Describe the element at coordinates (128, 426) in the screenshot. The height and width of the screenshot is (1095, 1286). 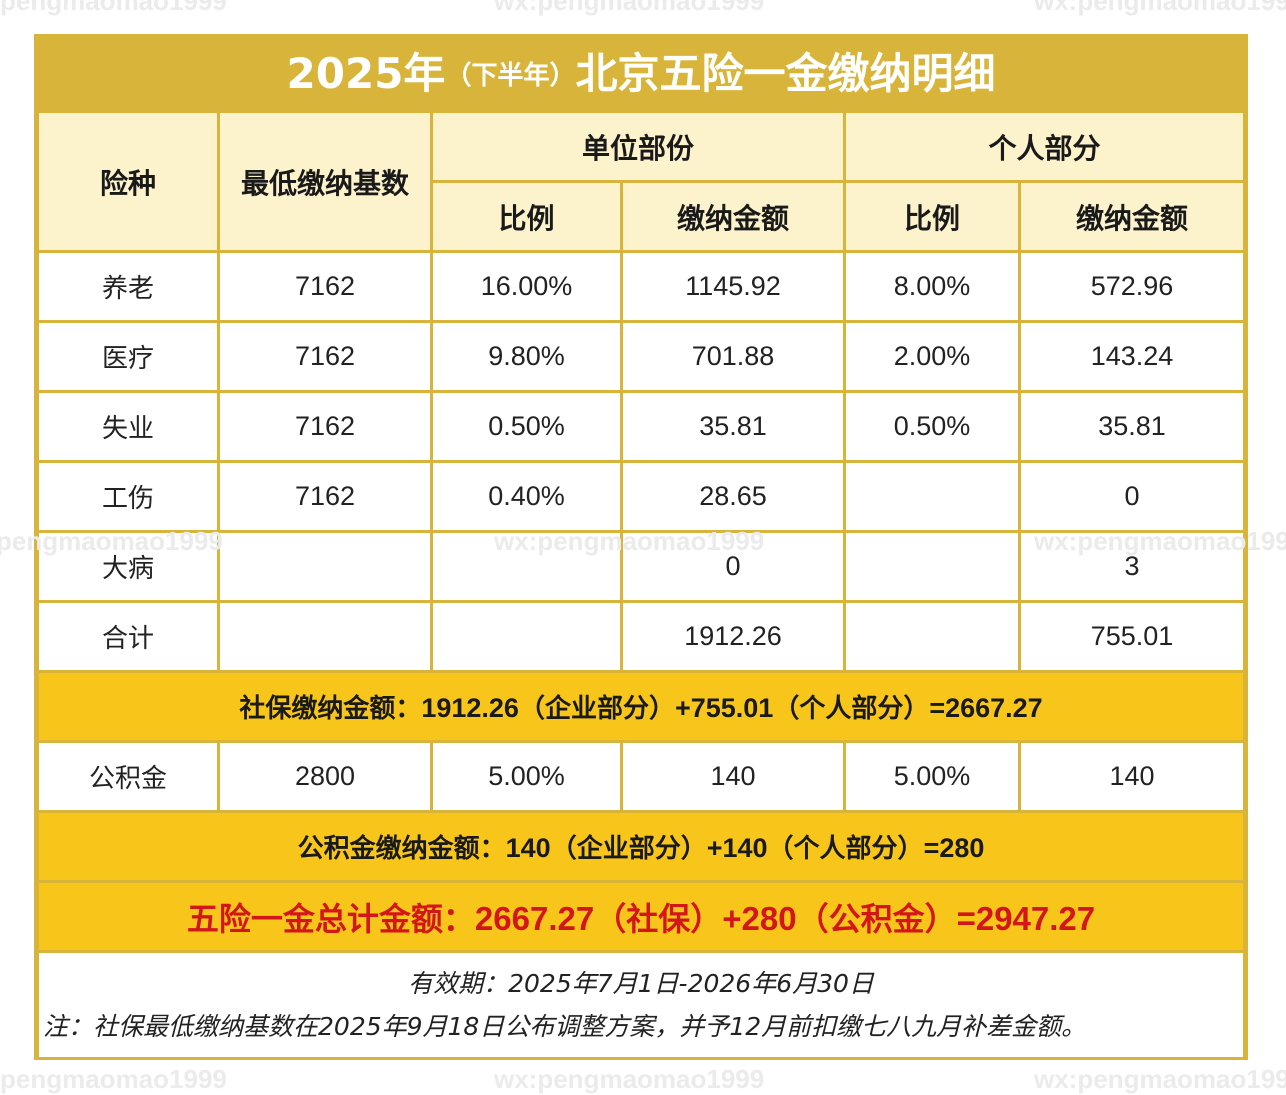
I see `cell-type: 失业` at that location.